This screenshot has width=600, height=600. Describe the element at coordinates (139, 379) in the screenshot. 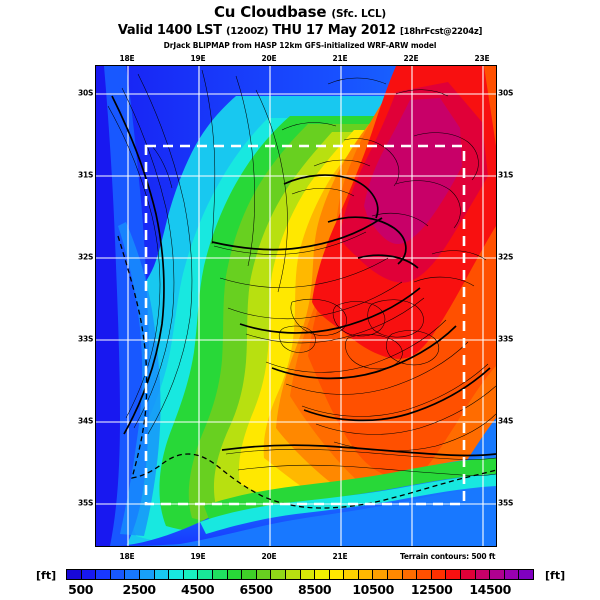

I see `ocean-west-mid` at that location.